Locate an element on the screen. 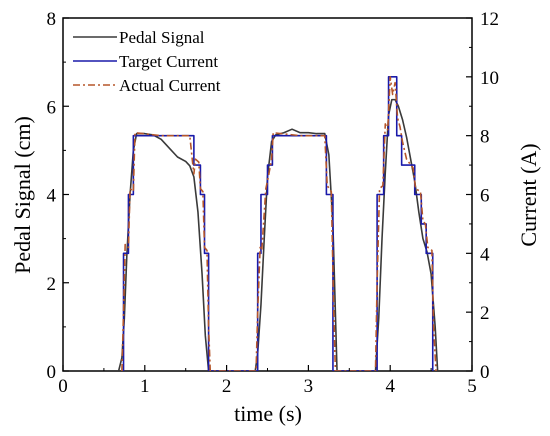 The width and height of the screenshot is (550, 436). left-y-axis-label: Pedal Signal (cm) is located at coordinates (22, 195).